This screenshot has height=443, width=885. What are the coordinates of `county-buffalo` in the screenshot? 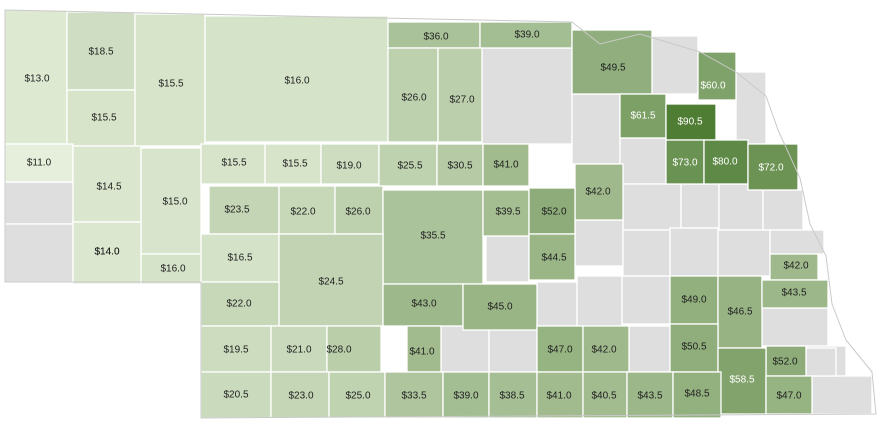 It's located at (500, 307).